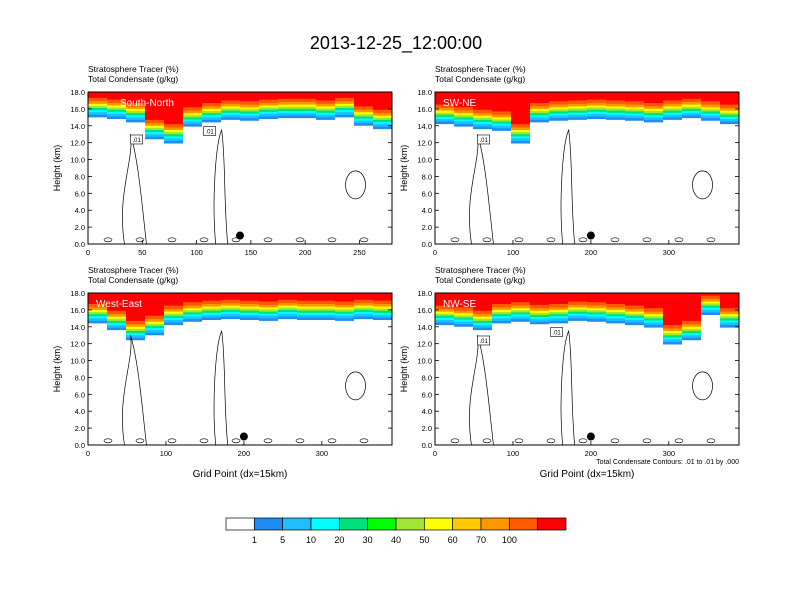 This screenshot has width=792, height=612. I want to click on colorbar-label: 10, so click(311, 540).